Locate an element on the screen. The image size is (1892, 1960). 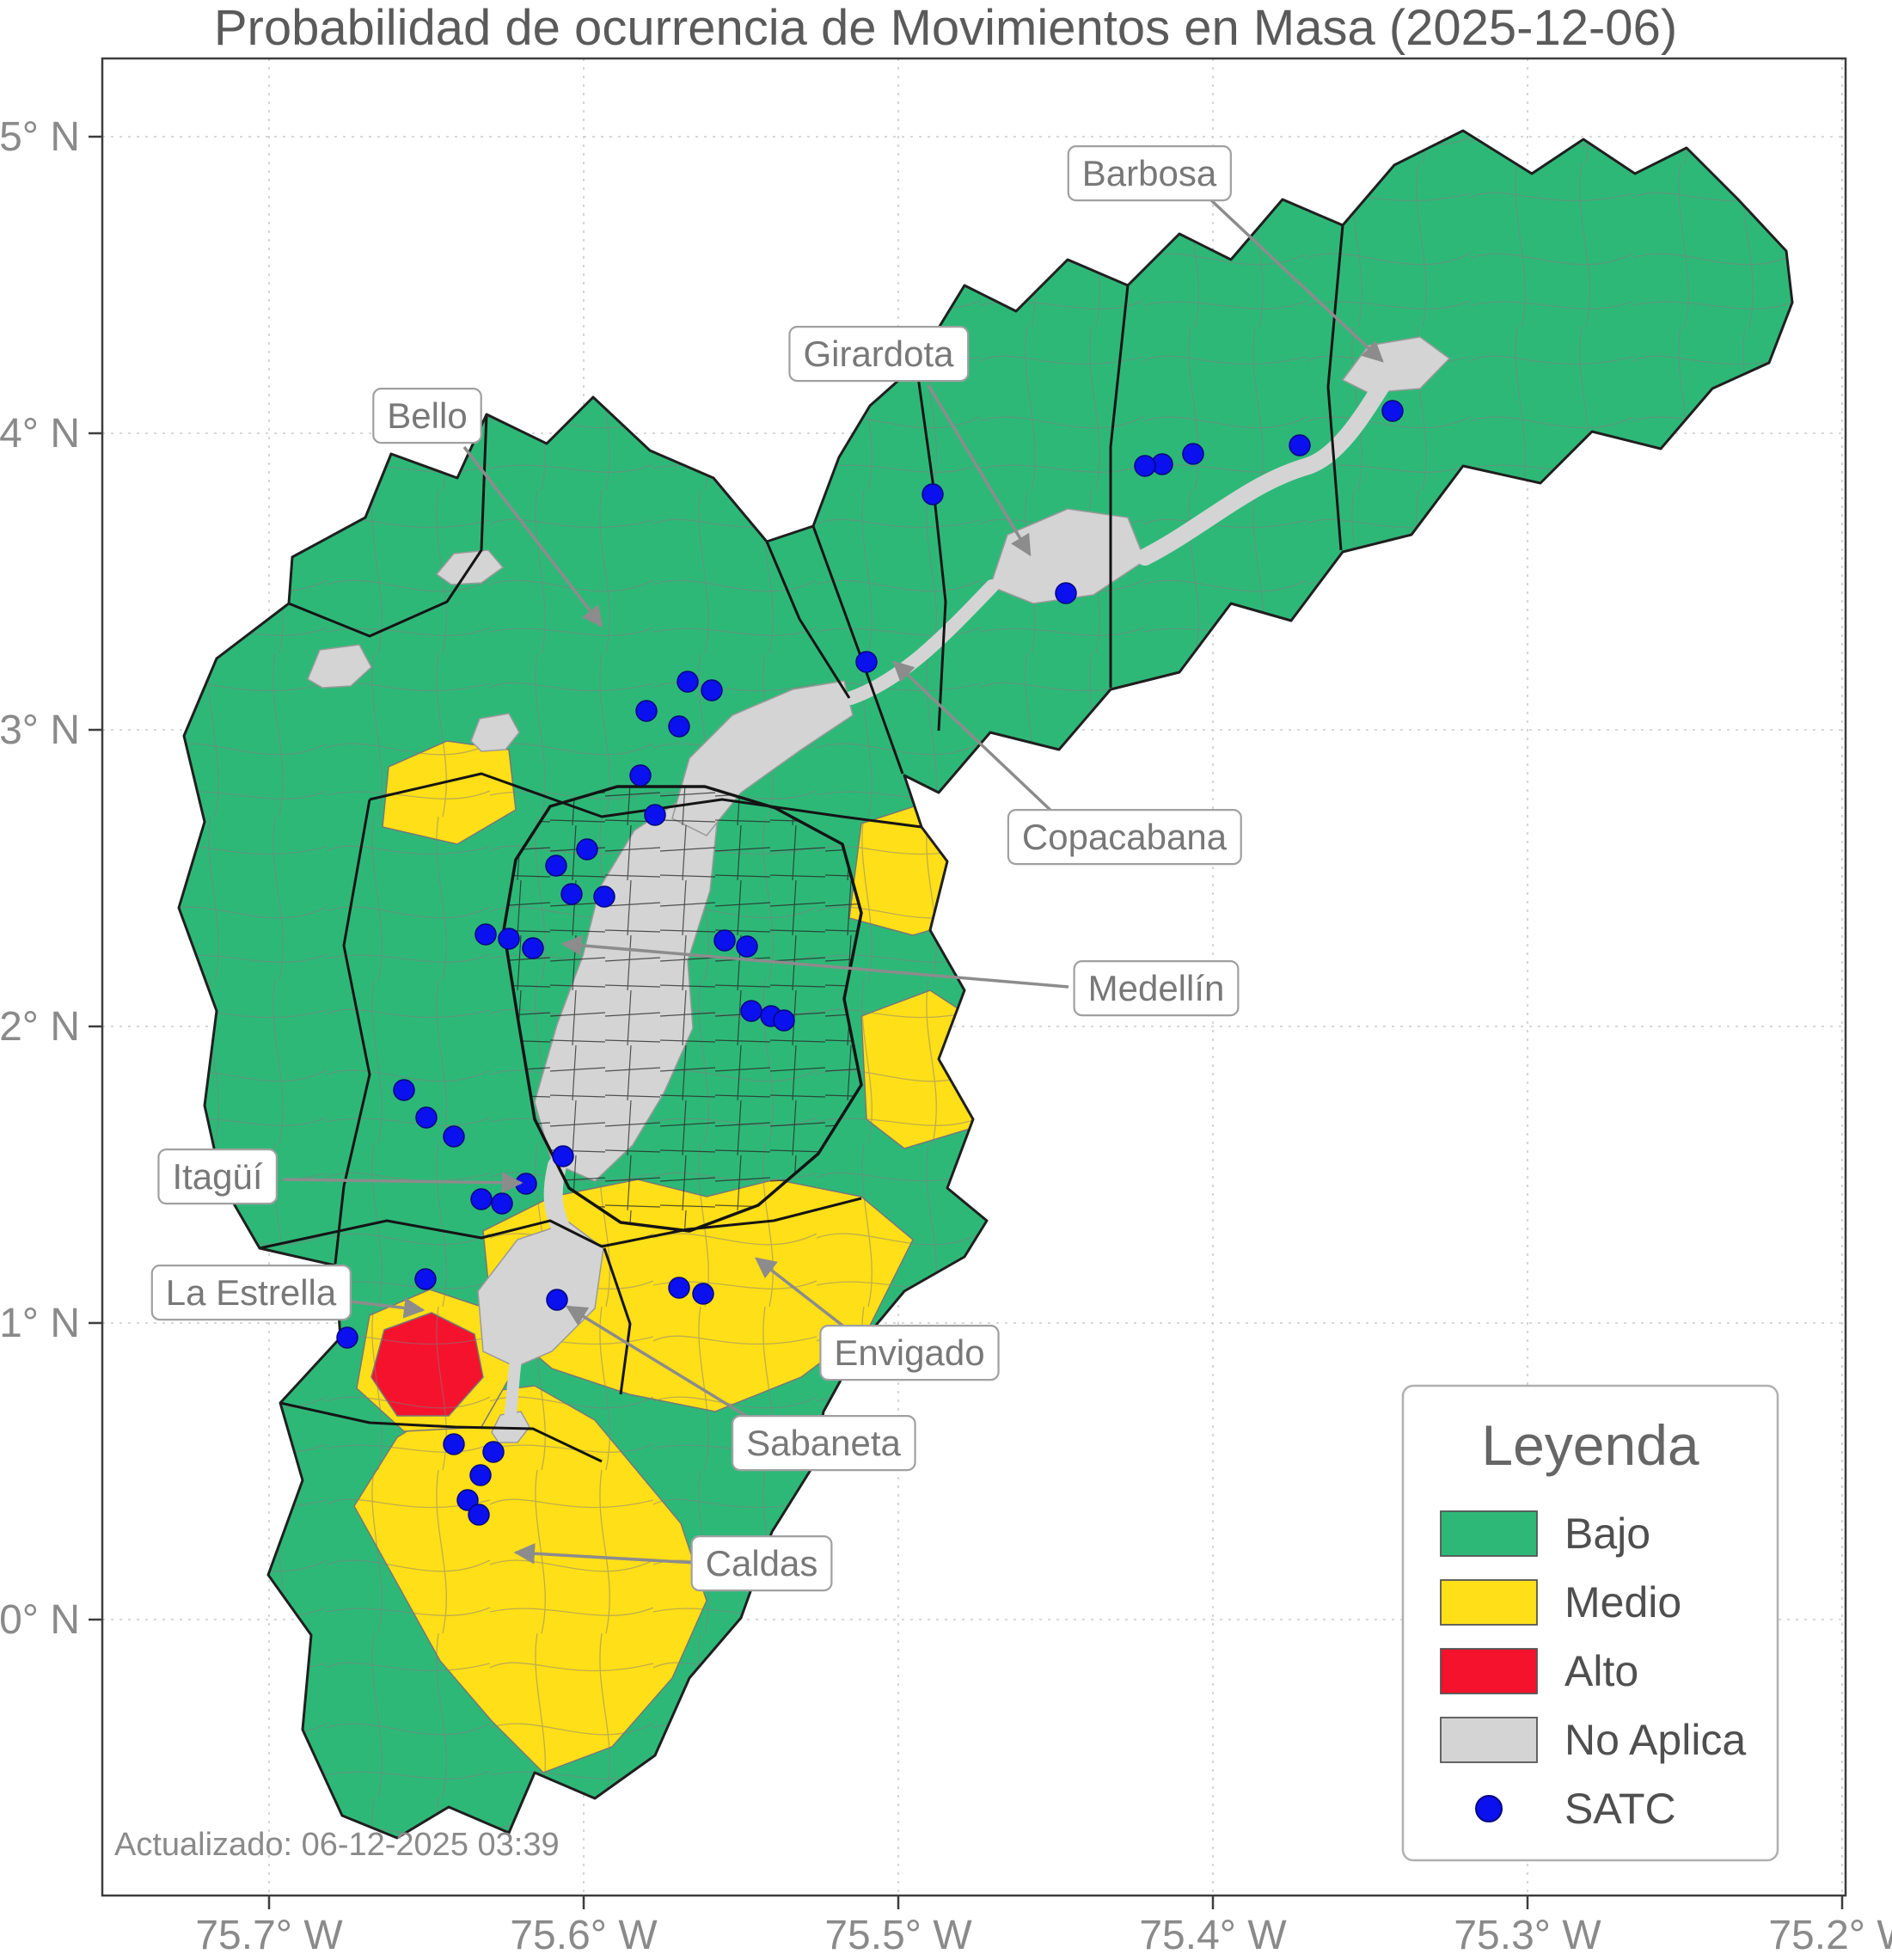
annotation-box-sabaneta is located at coordinates (823, 1443).